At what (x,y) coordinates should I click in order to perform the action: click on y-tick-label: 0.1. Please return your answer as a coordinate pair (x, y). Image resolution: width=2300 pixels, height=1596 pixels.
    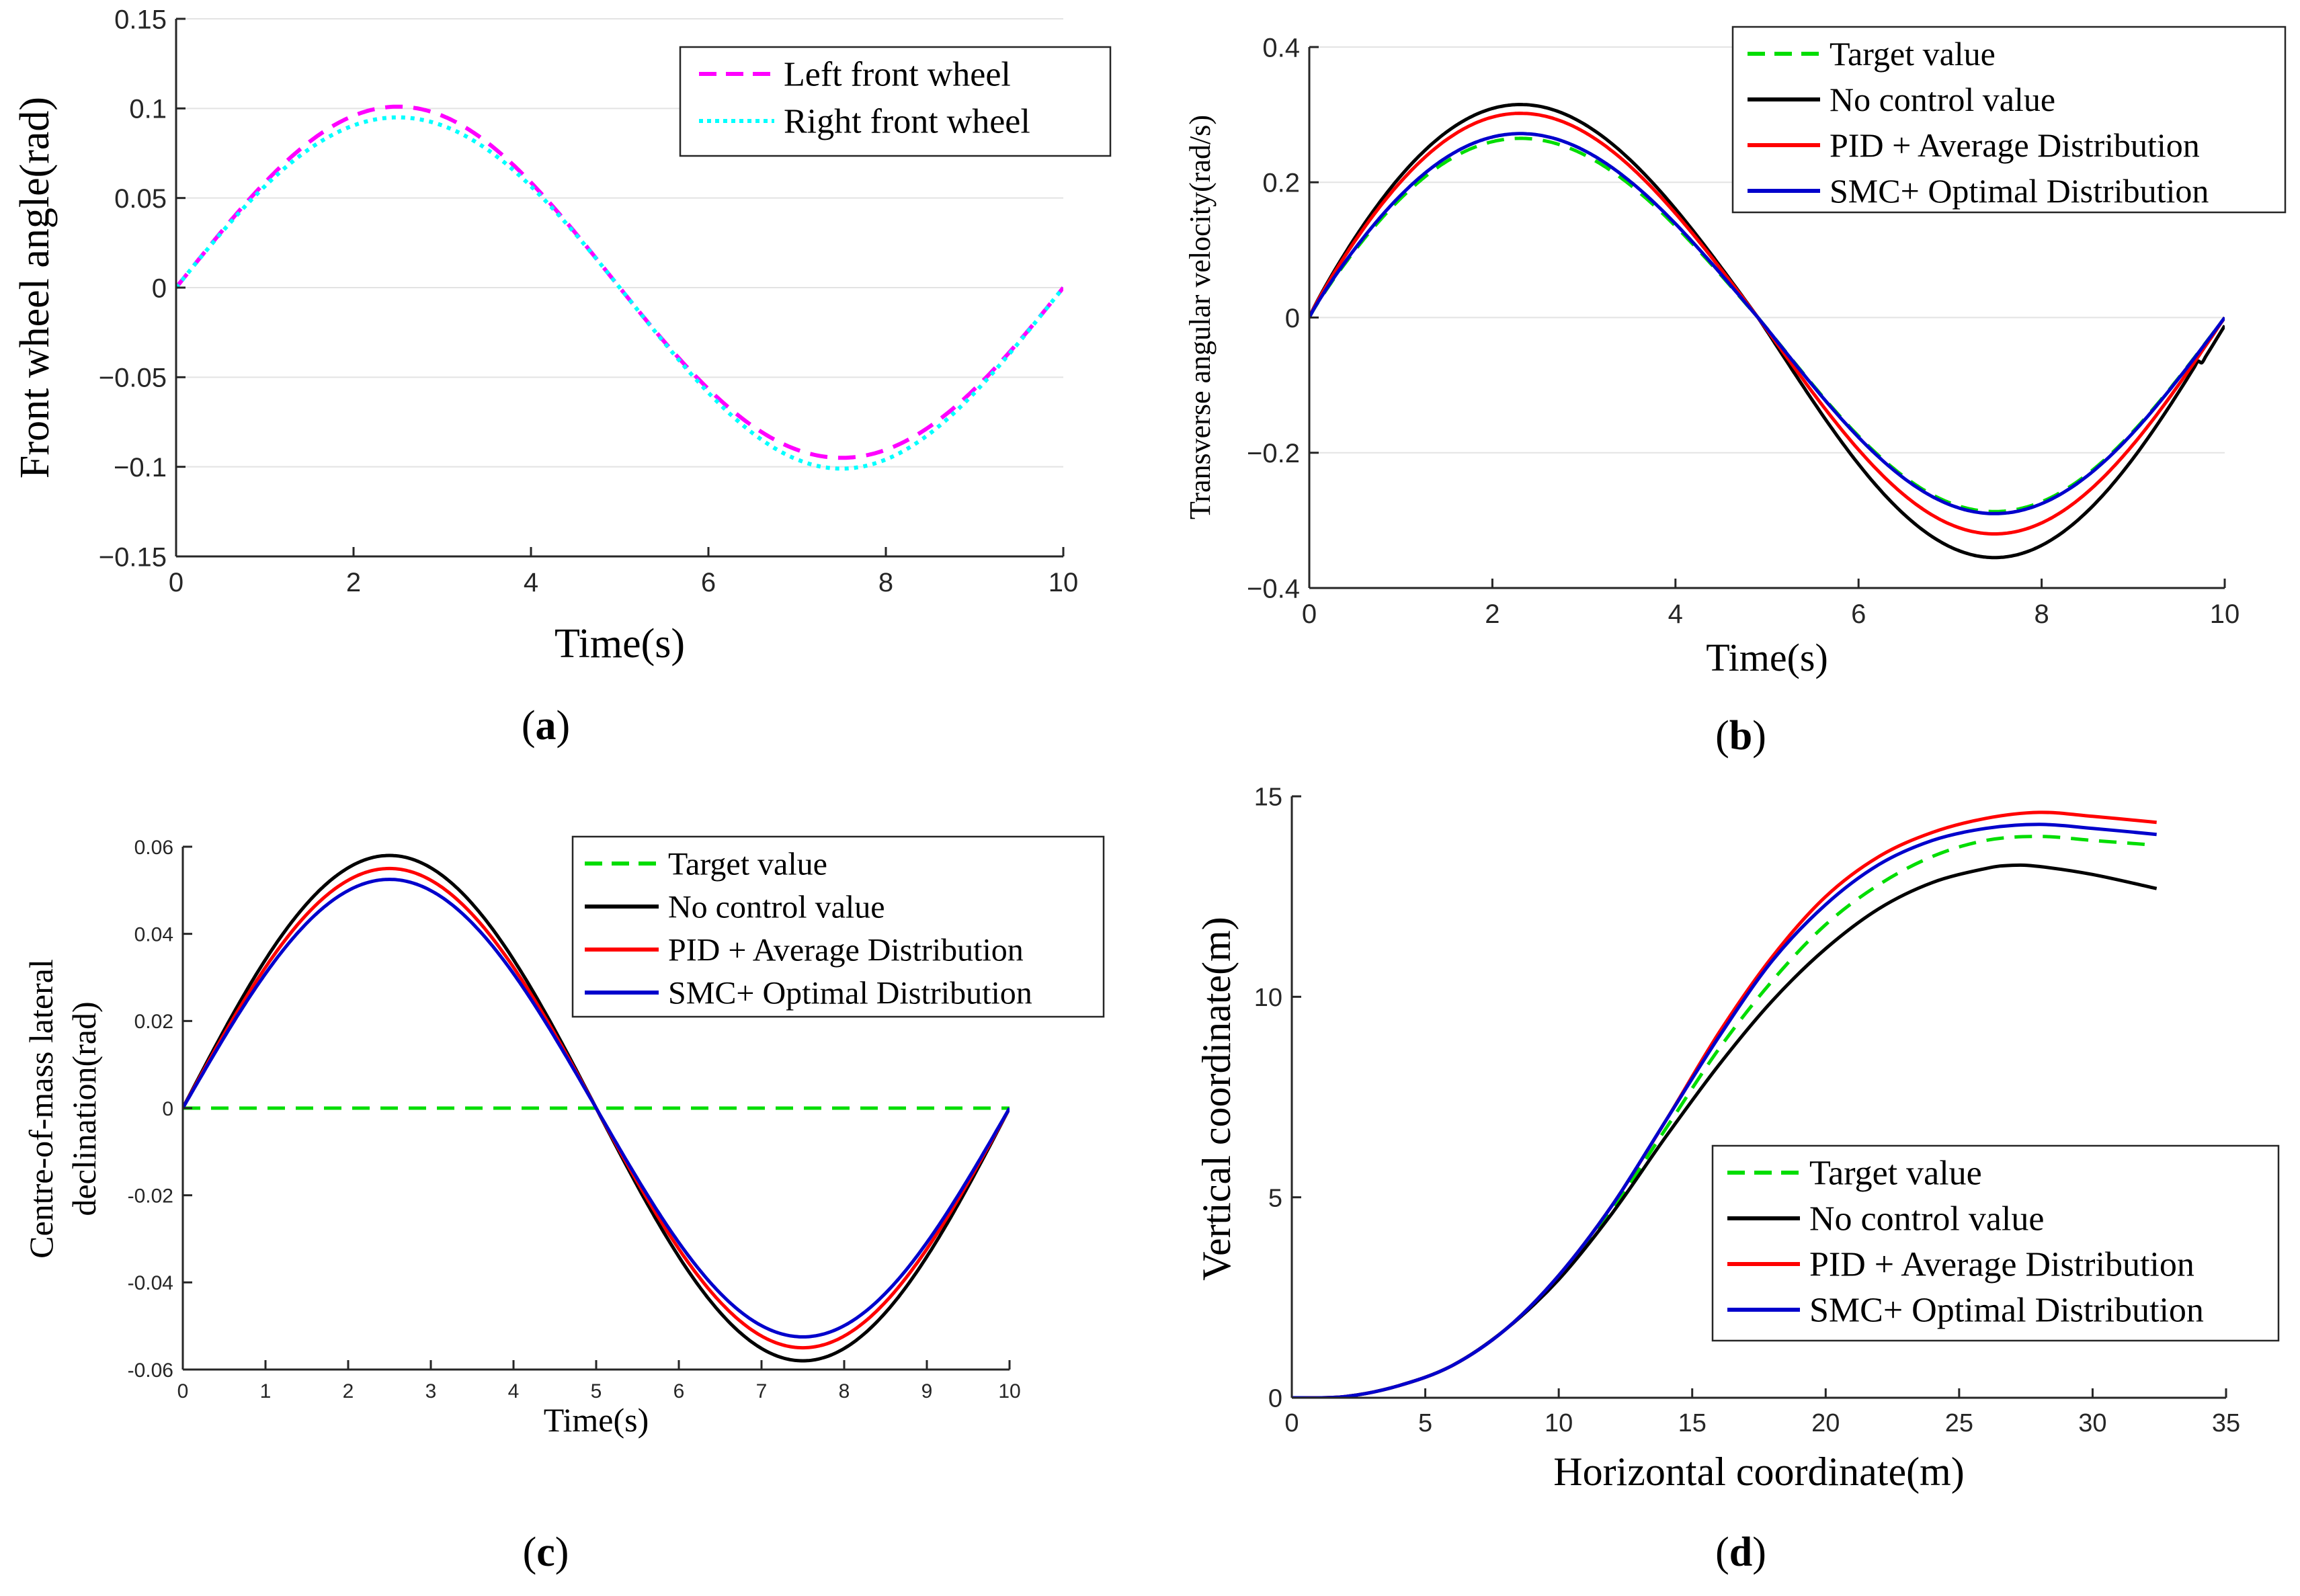
    Looking at the image, I should click on (148, 110).